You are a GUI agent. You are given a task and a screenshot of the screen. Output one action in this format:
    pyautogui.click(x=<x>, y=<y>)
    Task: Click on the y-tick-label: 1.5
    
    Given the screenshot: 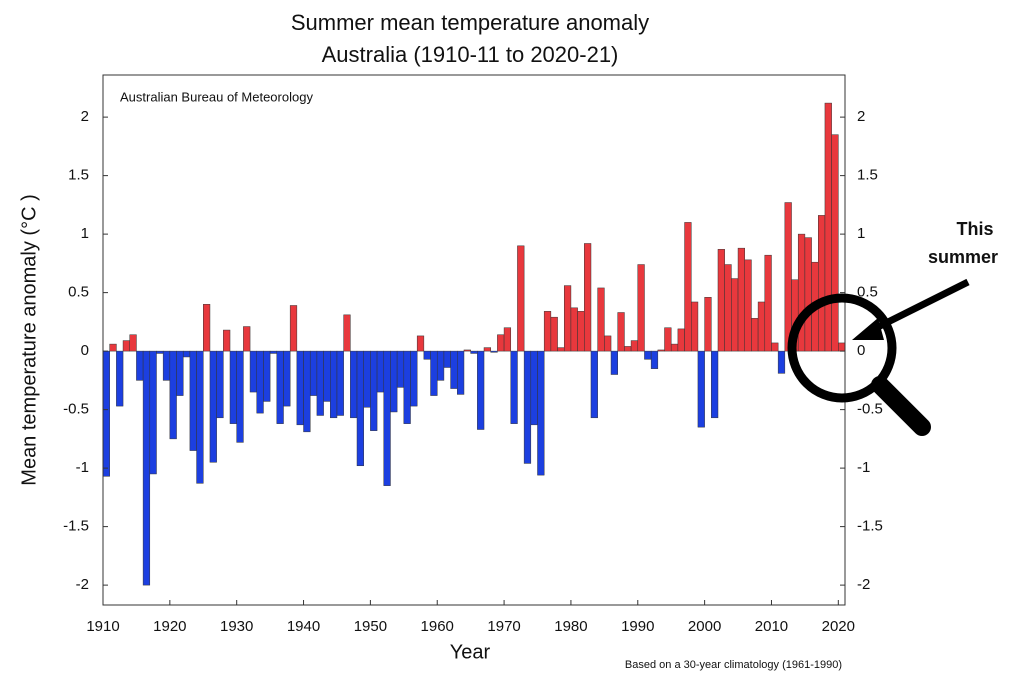 What is the action you would take?
    pyautogui.click(x=78, y=175)
    